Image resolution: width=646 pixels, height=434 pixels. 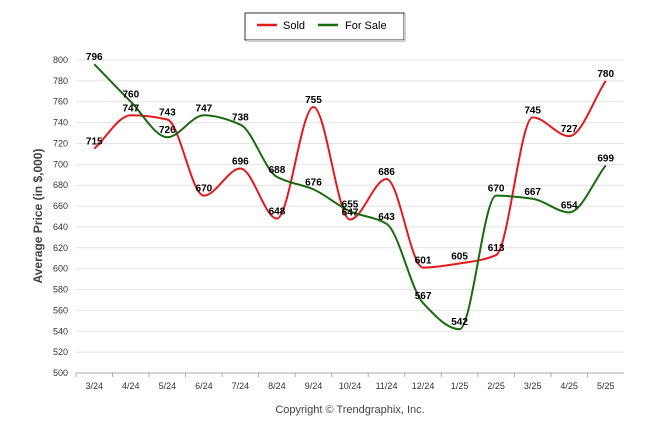 I want to click on legend-label-for-sale: For Sale, so click(x=366, y=26).